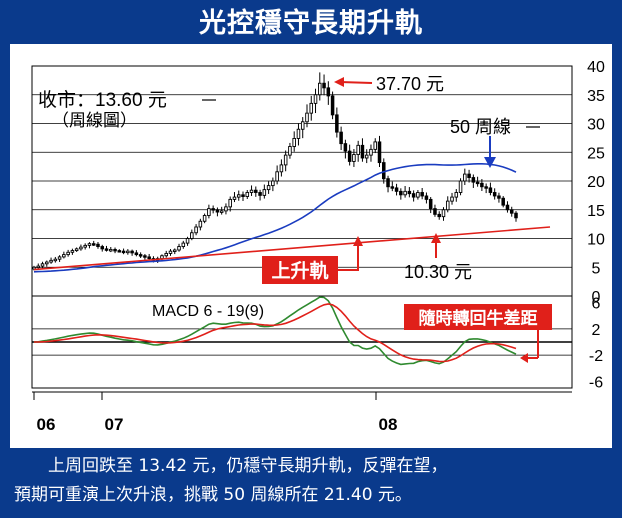  What do you see at coordinates (46, 424) in the screenshot?
I see `x-tick-label: 06` at bounding box center [46, 424].